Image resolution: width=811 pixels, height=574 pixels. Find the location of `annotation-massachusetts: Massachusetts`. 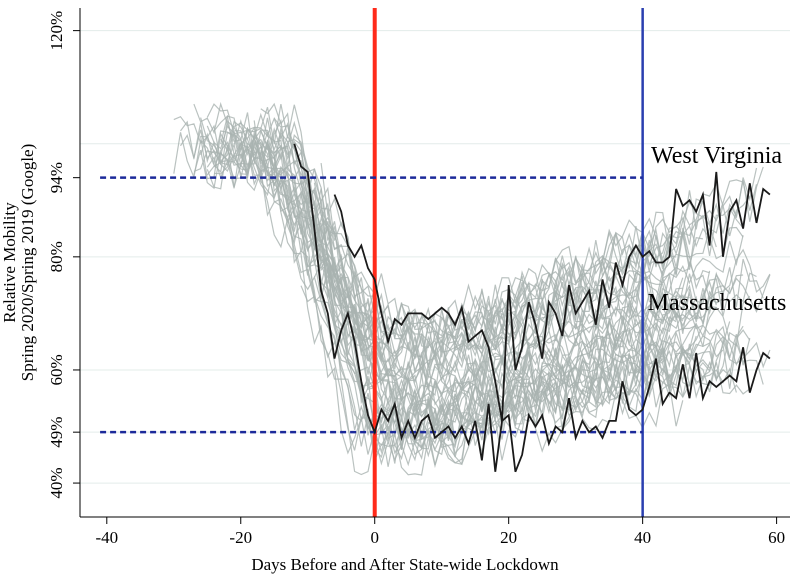

annotation-massachusetts: Massachusetts is located at coordinates (717, 303).